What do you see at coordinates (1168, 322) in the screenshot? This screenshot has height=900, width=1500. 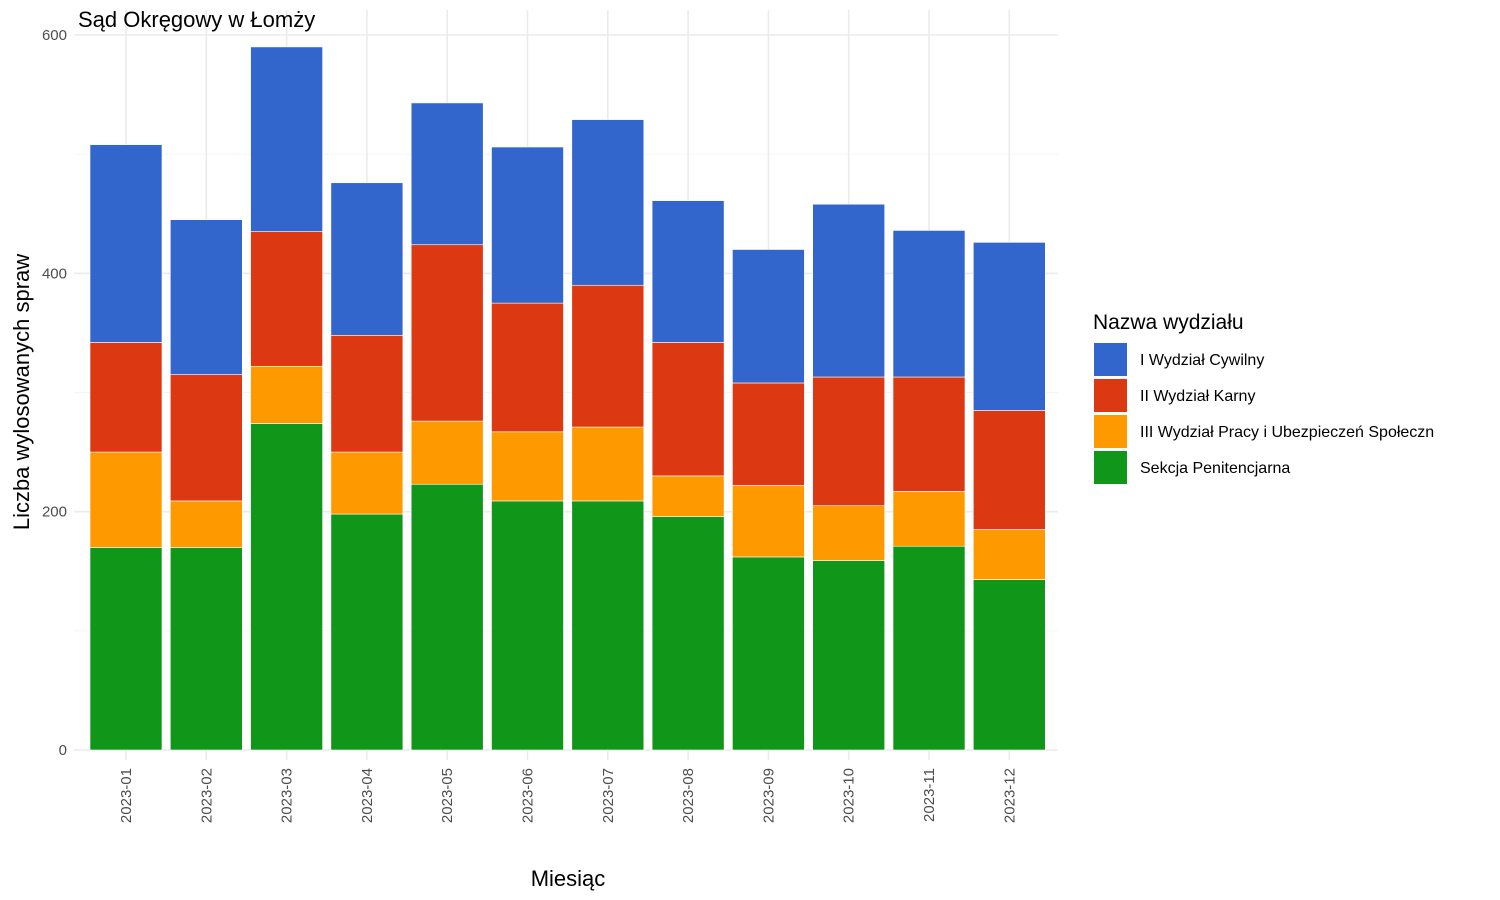 I see `legend-title: Nazwa wydziału` at bounding box center [1168, 322].